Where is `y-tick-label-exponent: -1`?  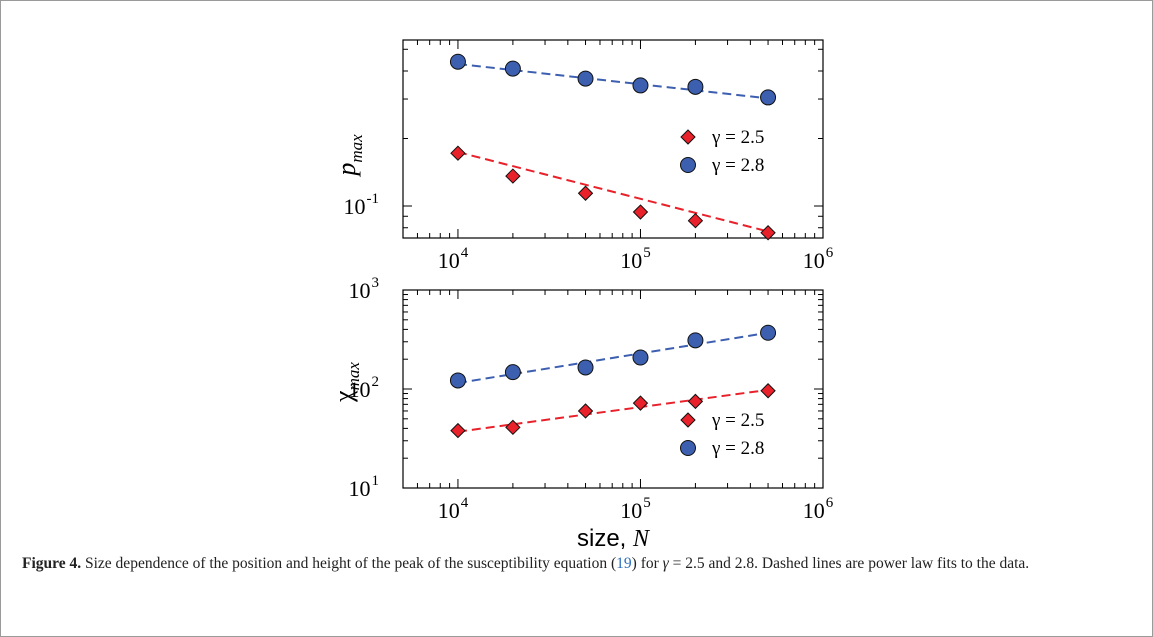
y-tick-label-exponent: -1 is located at coordinates (373, 199).